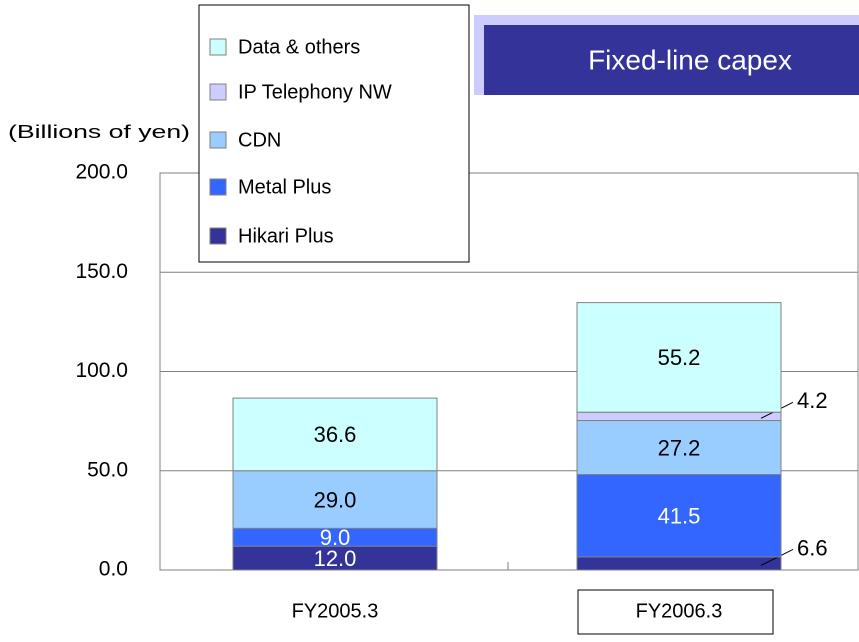 This screenshot has width=859, height=642. I want to click on value-label: 41.5, so click(679, 516).